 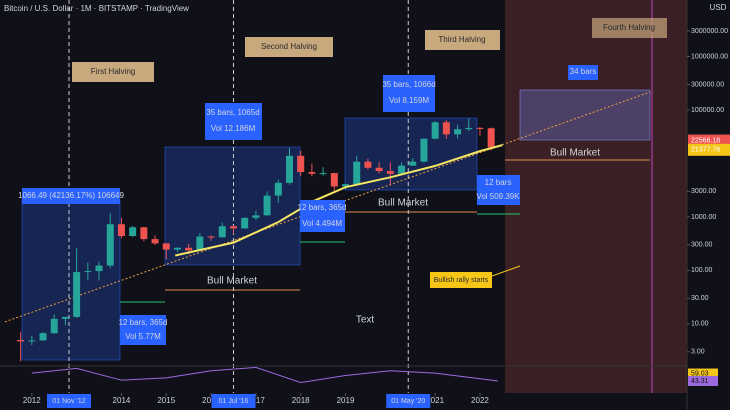 What do you see at coordinates (702, 245) in the screenshot?
I see `y-tick-label: 300.00` at bounding box center [702, 245].